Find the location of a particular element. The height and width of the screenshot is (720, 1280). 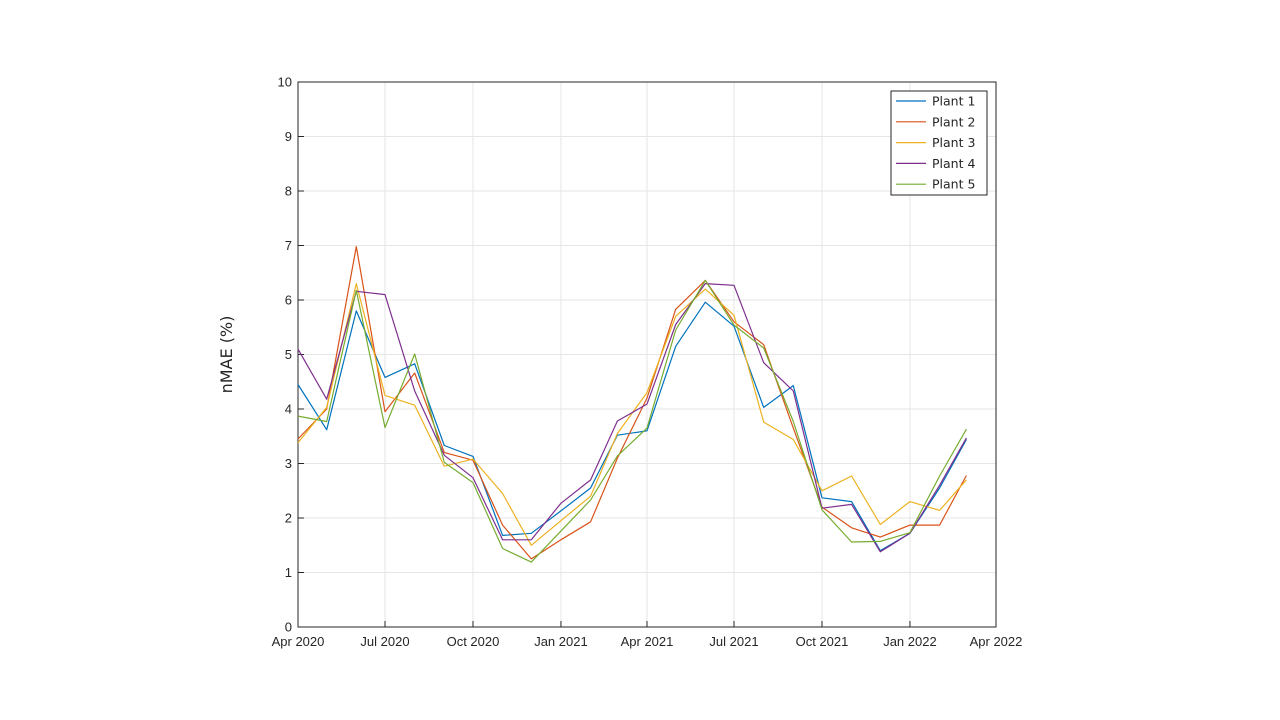

legend: Plant 1 Plant 2 Plant 3 Plant 4 Plant 5 is located at coordinates (939, 143).